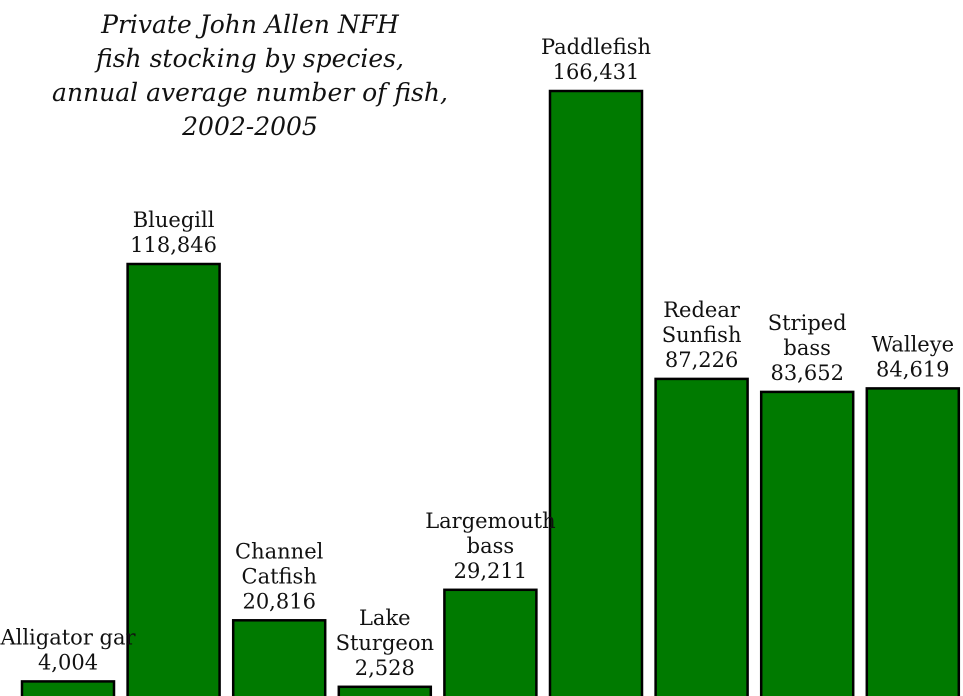 This screenshot has width=963, height=696. I want to click on category-label-paddlefish-line-1: Paddlefish, so click(596, 47).